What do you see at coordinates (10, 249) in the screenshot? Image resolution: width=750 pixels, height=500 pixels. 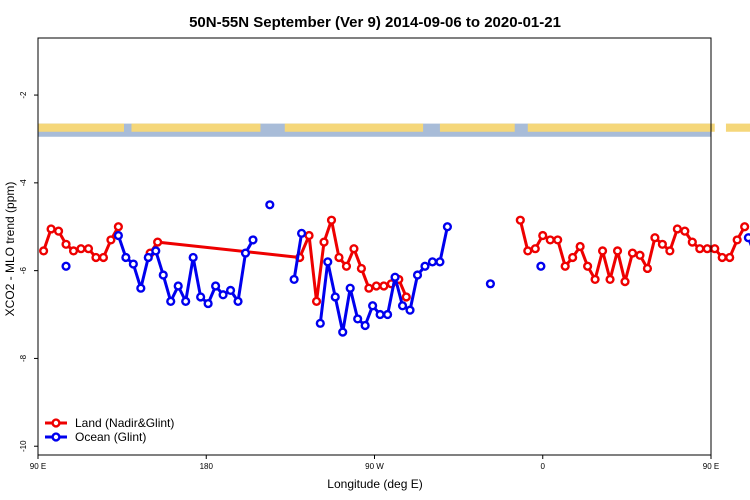 I see `y-axis-label: XCO2 - MLO trend (ppm)` at bounding box center [10, 249].